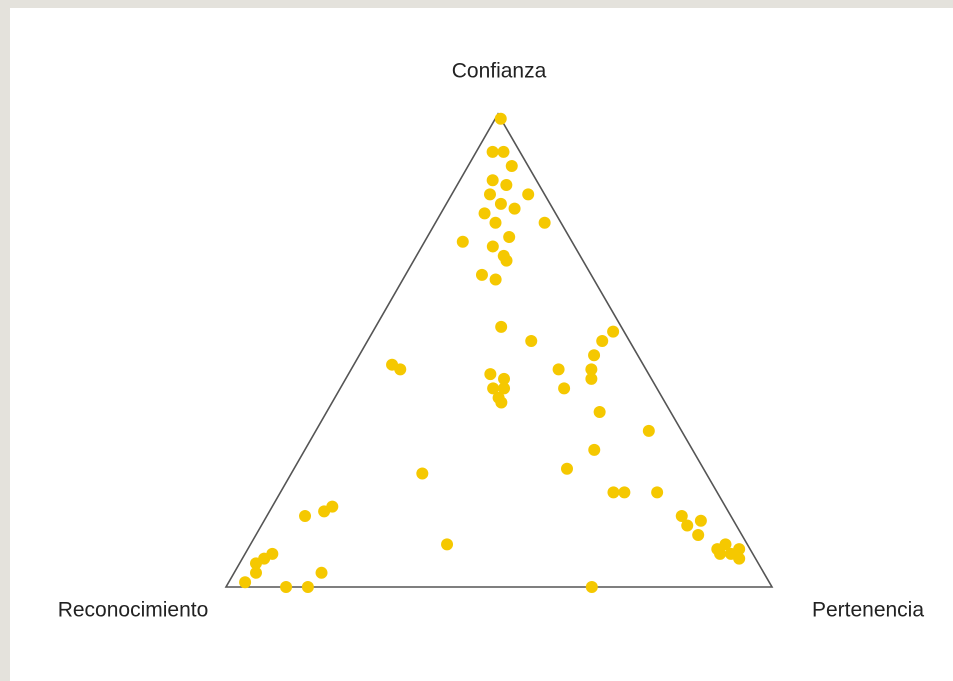 Image resolution: width=953 pixels, height=681 pixels. I want to click on axis-label-right: Pertenencia, so click(868, 610).